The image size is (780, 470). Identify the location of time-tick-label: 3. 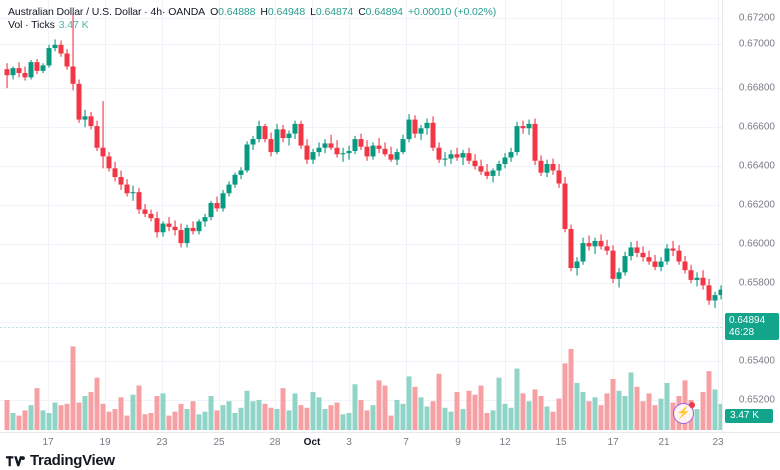
(349, 442).